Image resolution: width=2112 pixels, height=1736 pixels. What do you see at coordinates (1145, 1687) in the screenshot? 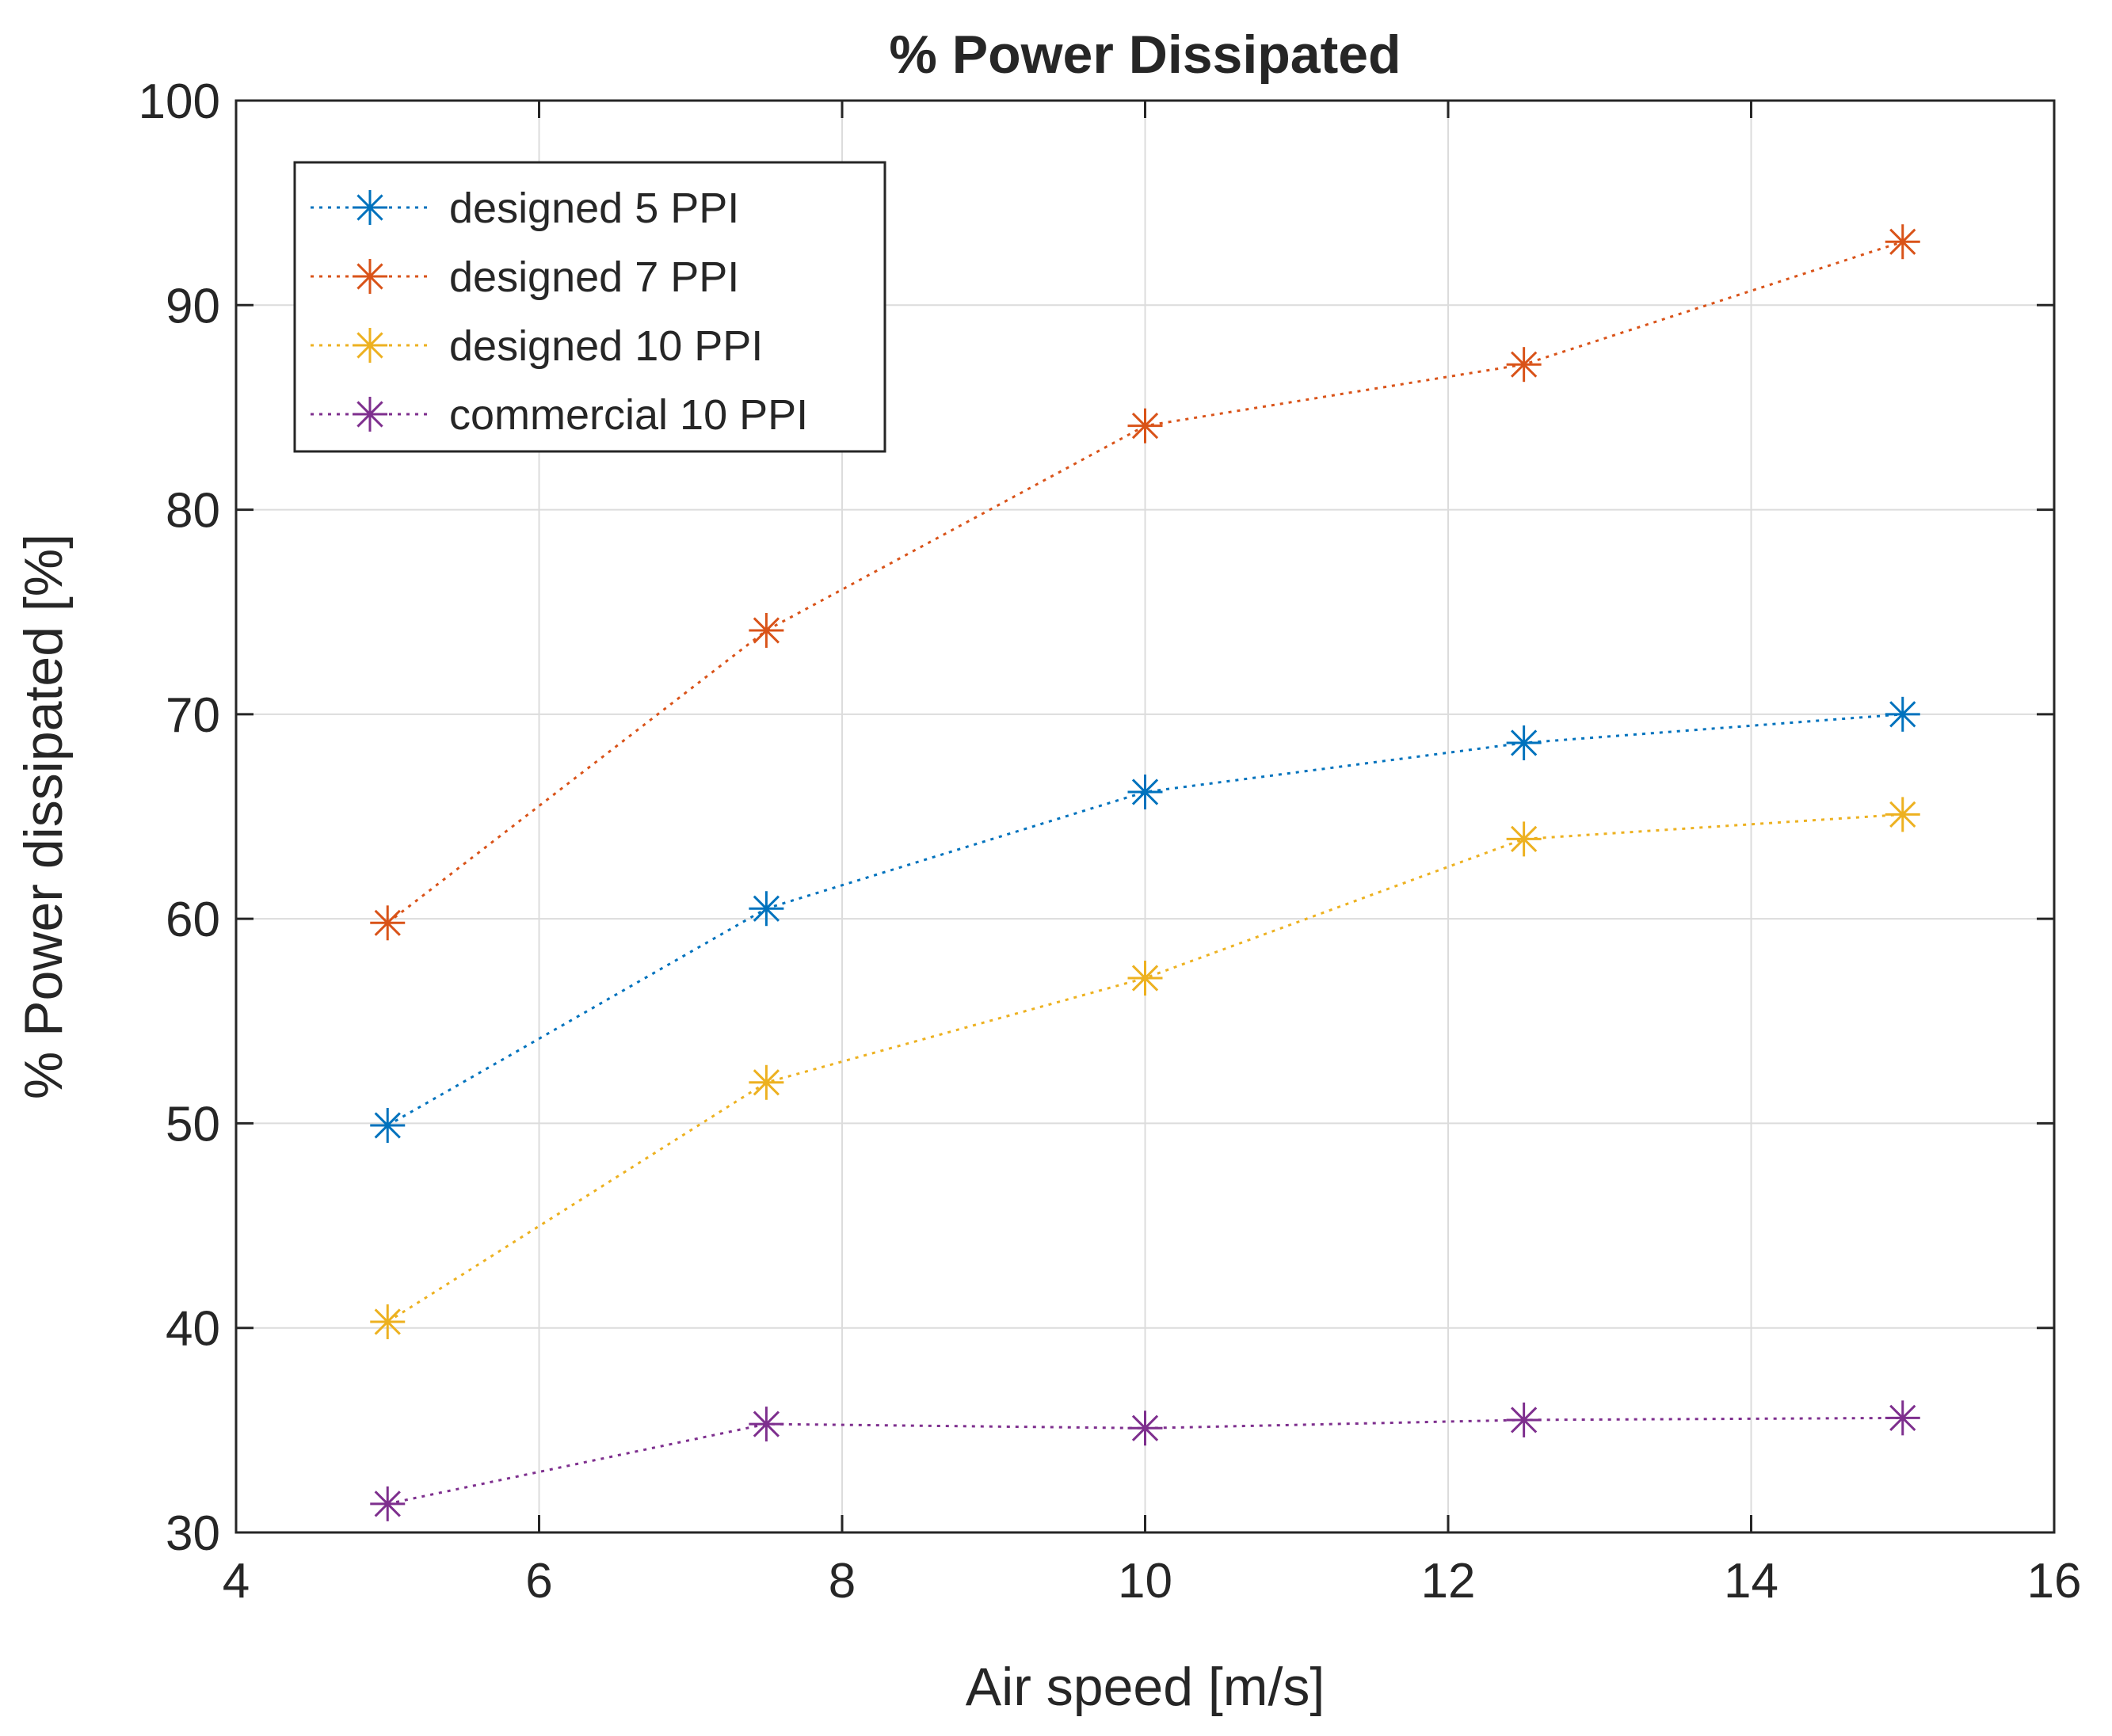
I see `x-axis-label: Air speed [m/s]` at bounding box center [1145, 1687].